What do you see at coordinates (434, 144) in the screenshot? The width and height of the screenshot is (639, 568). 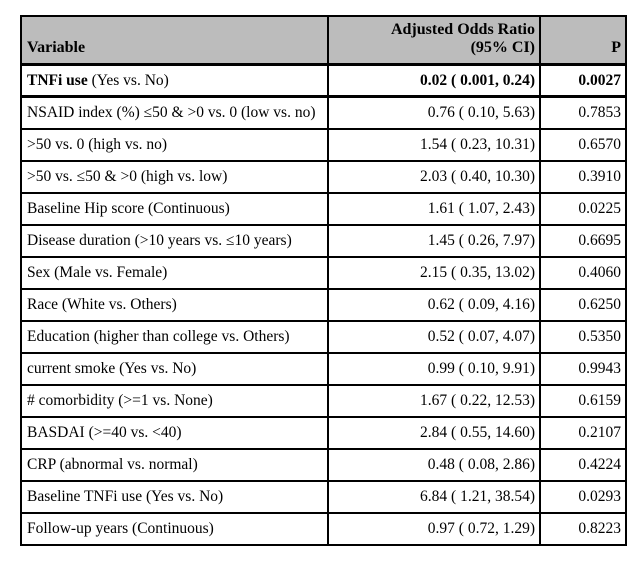 I see `odds-ratio-cell: 1.54 ( 0.23, 10.31)` at bounding box center [434, 144].